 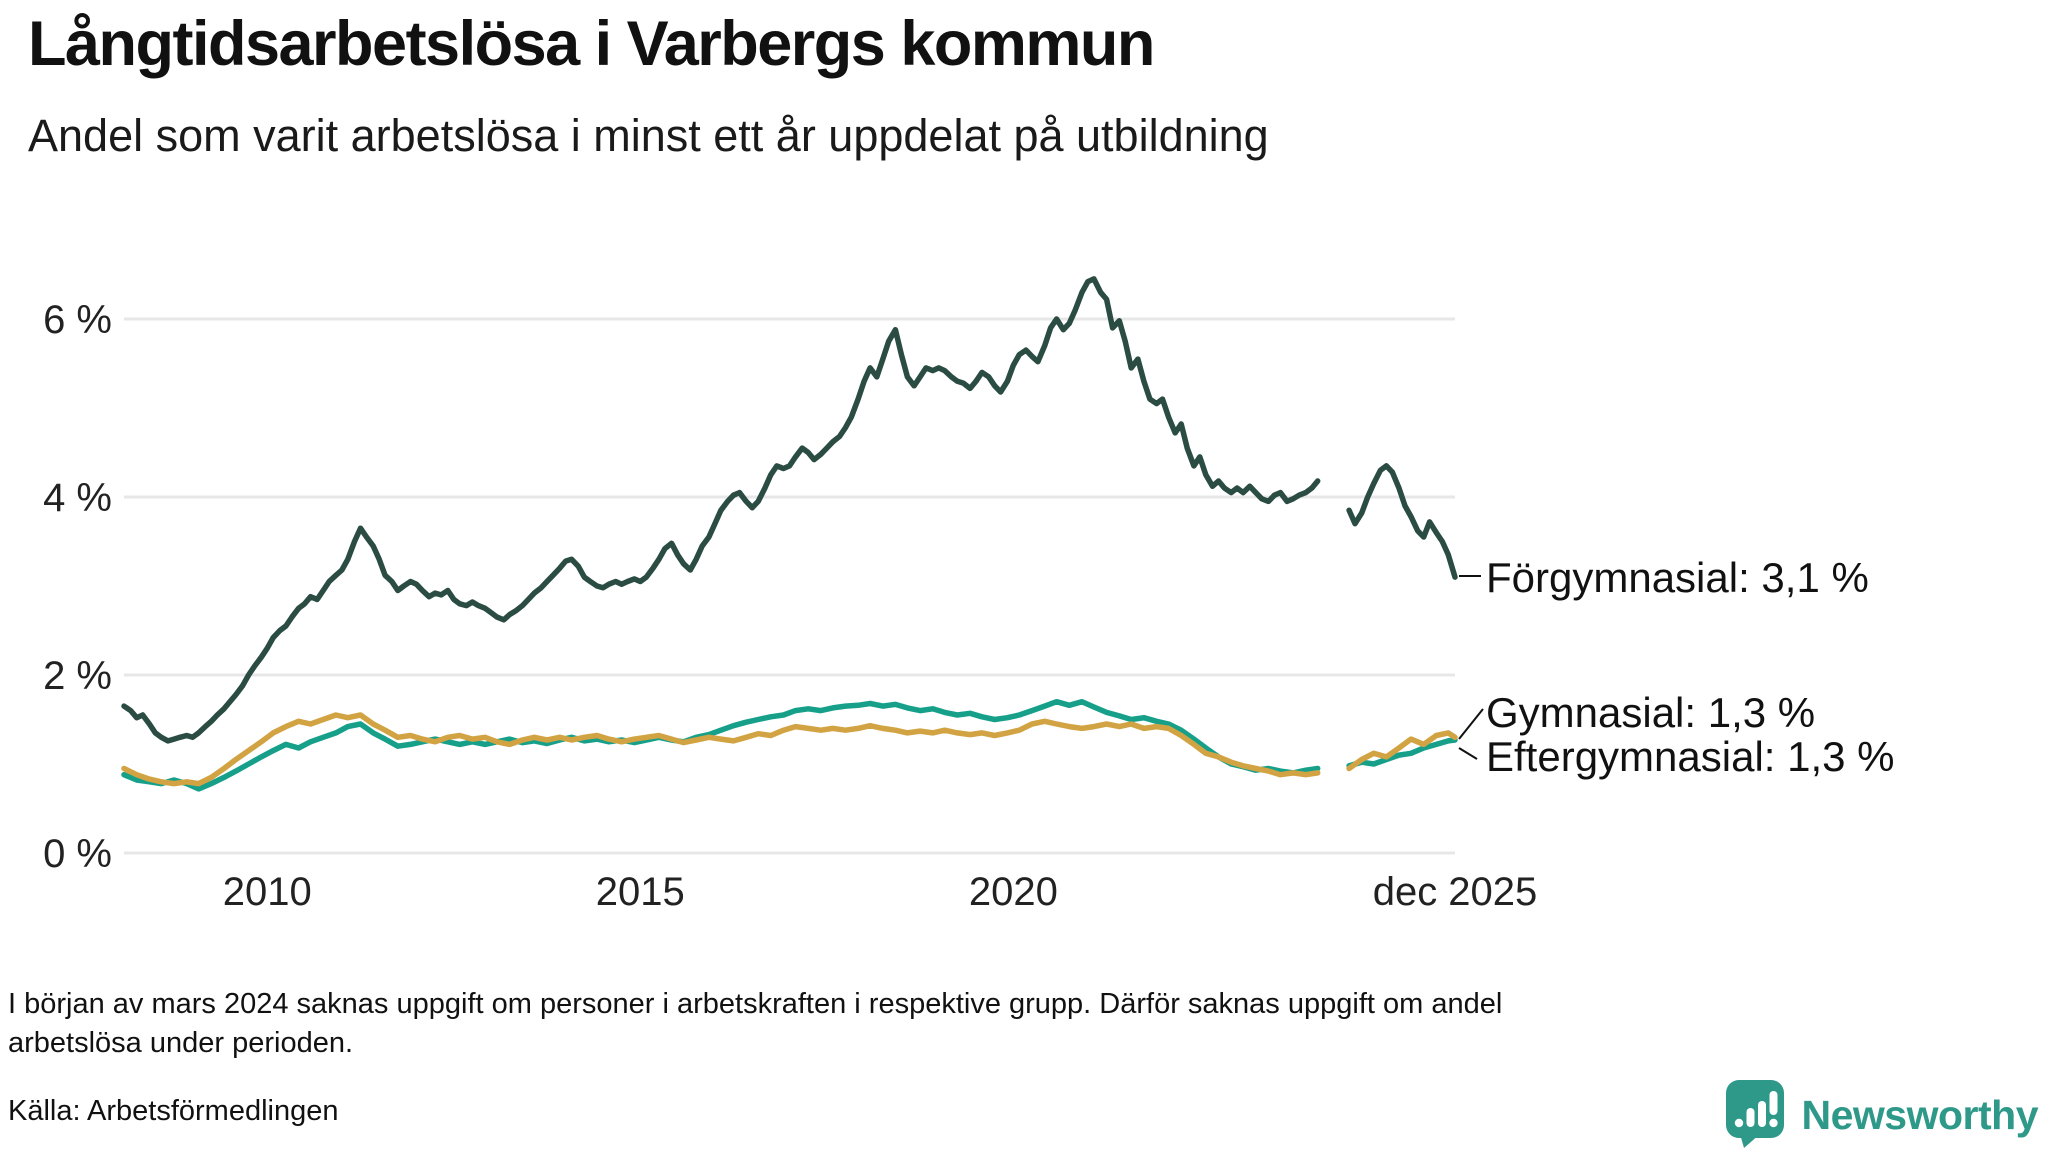 What do you see at coordinates (77, 854) in the screenshot?
I see `y-axis-label: 0 %` at bounding box center [77, 854].